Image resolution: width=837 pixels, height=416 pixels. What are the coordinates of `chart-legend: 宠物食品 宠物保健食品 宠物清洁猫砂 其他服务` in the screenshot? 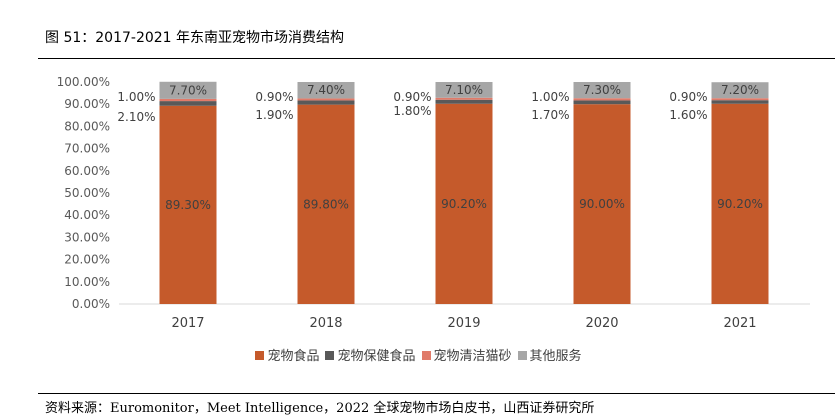 It's located at (418, 354).